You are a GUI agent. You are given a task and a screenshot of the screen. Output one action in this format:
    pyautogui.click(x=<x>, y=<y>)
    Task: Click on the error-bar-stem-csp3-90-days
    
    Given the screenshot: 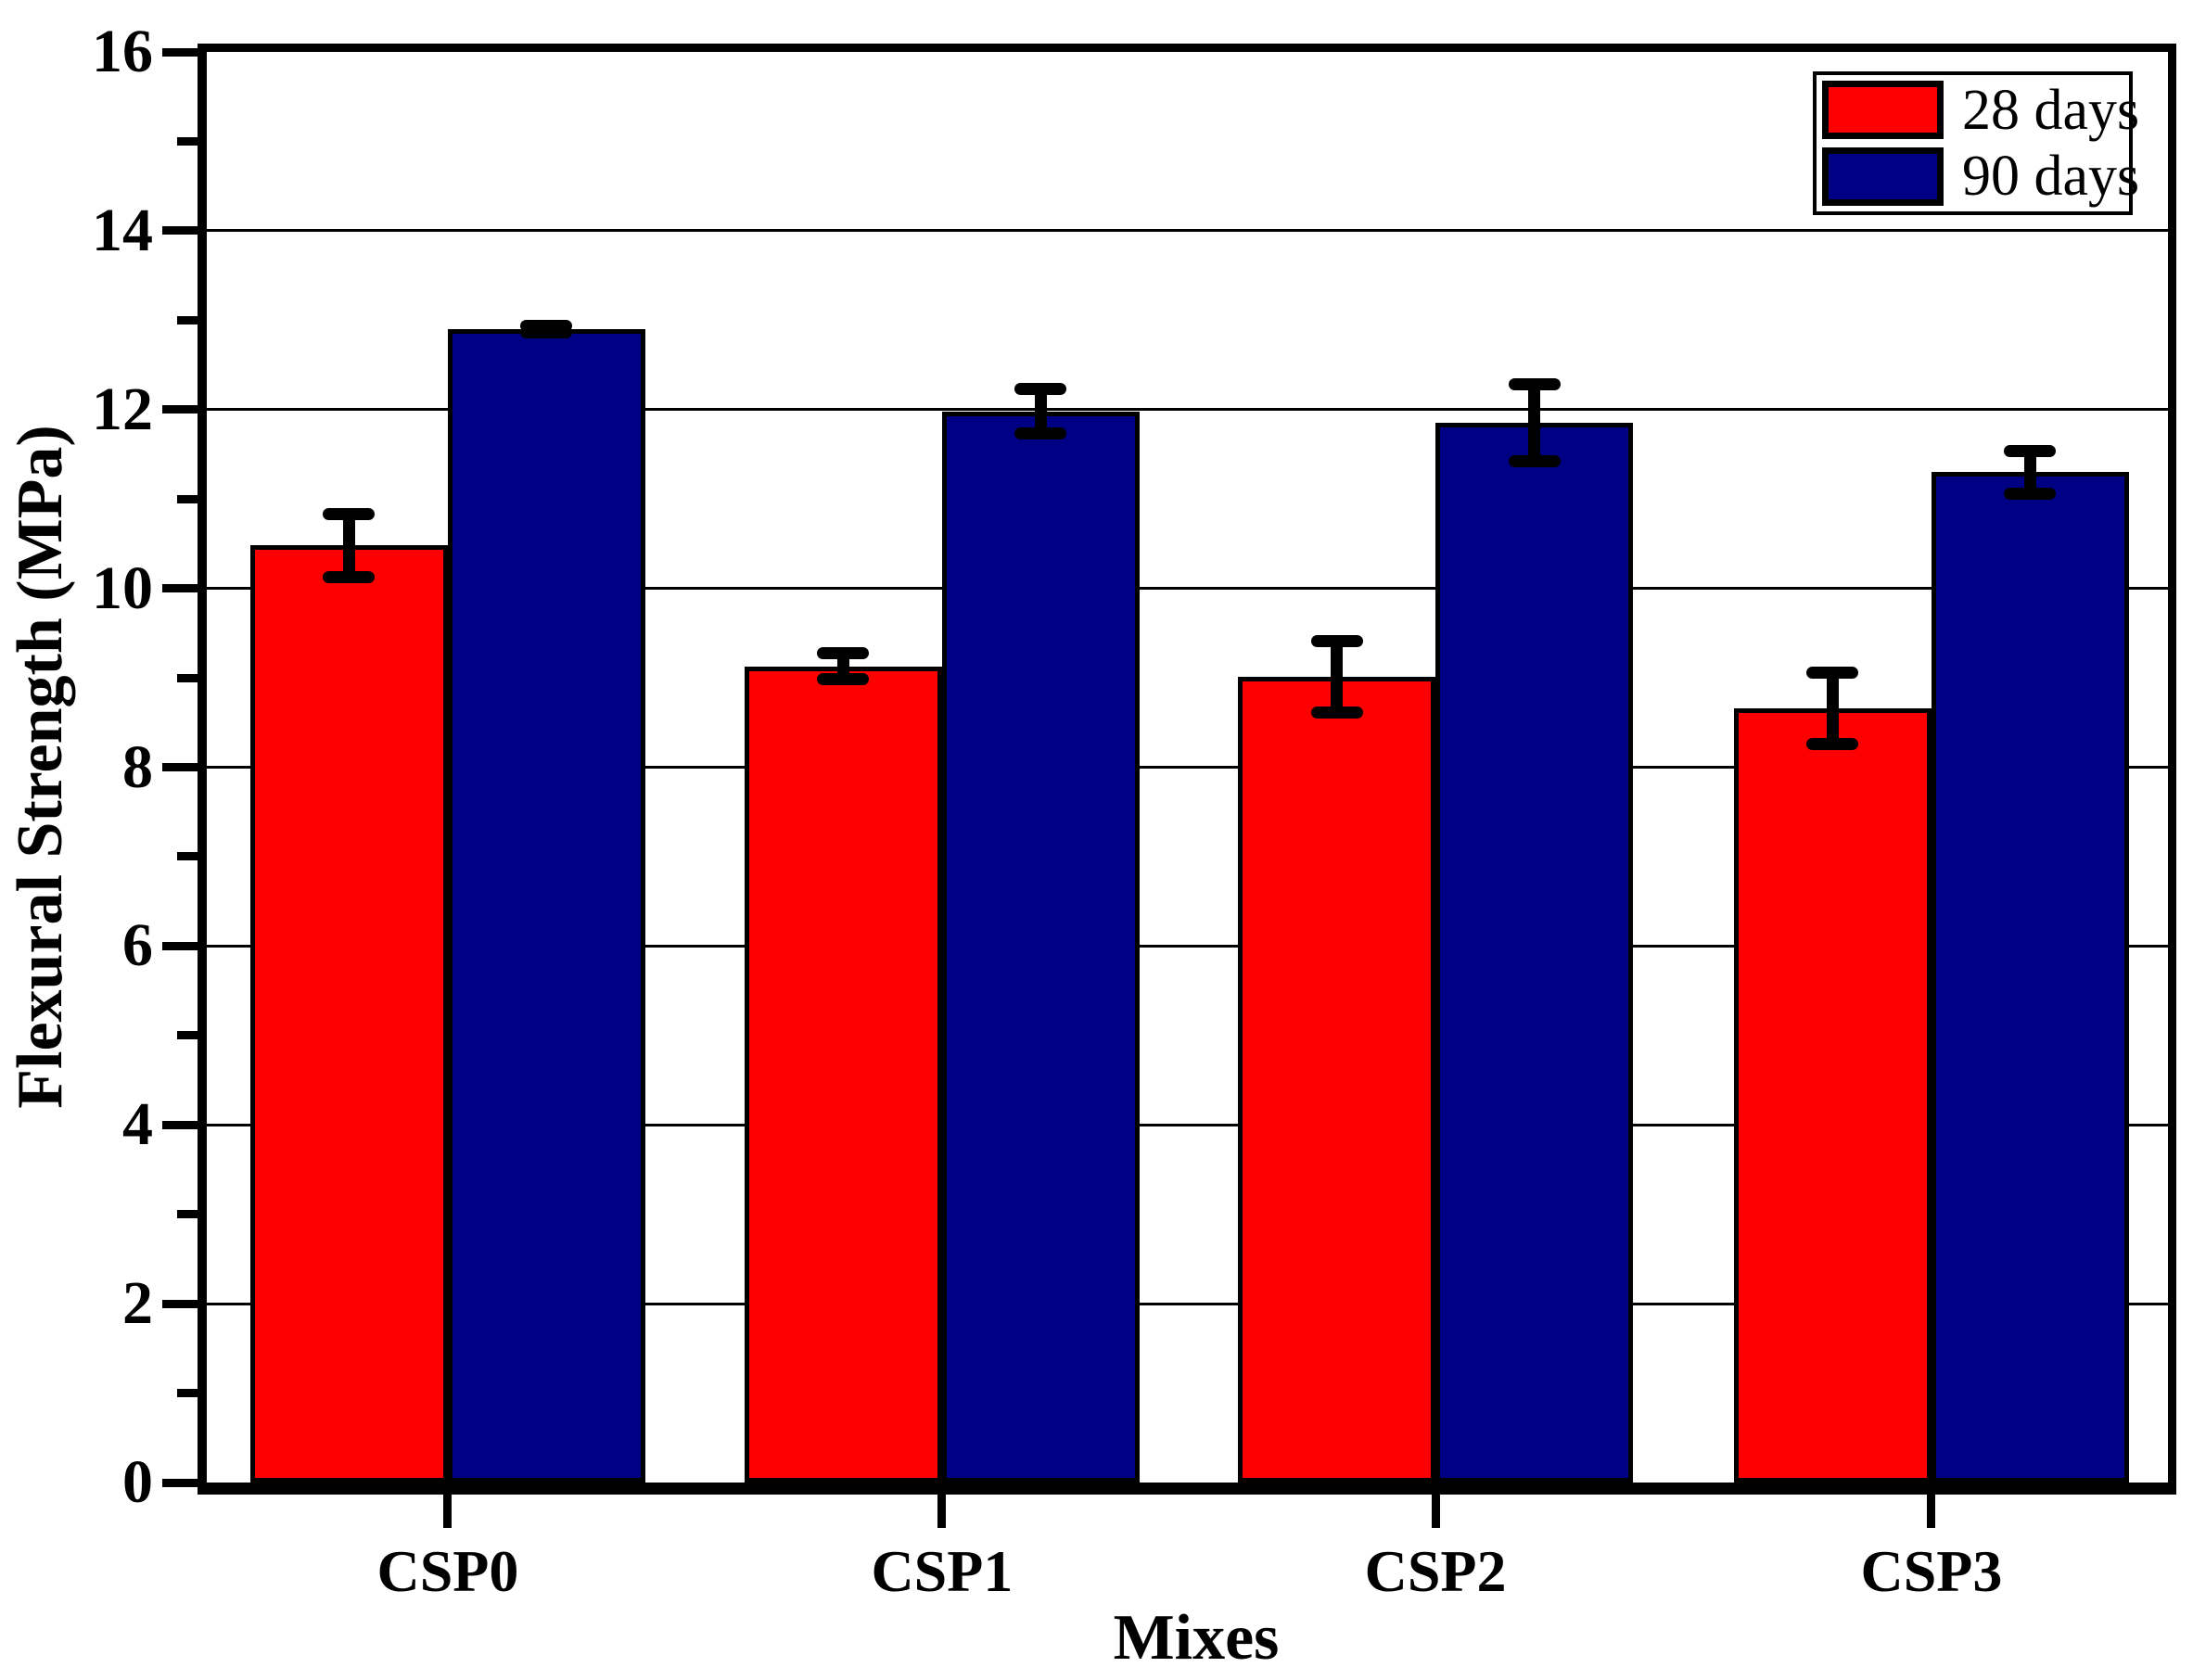 What is the action you would take?
    pyautogui.click(x=2029, y=472)
    